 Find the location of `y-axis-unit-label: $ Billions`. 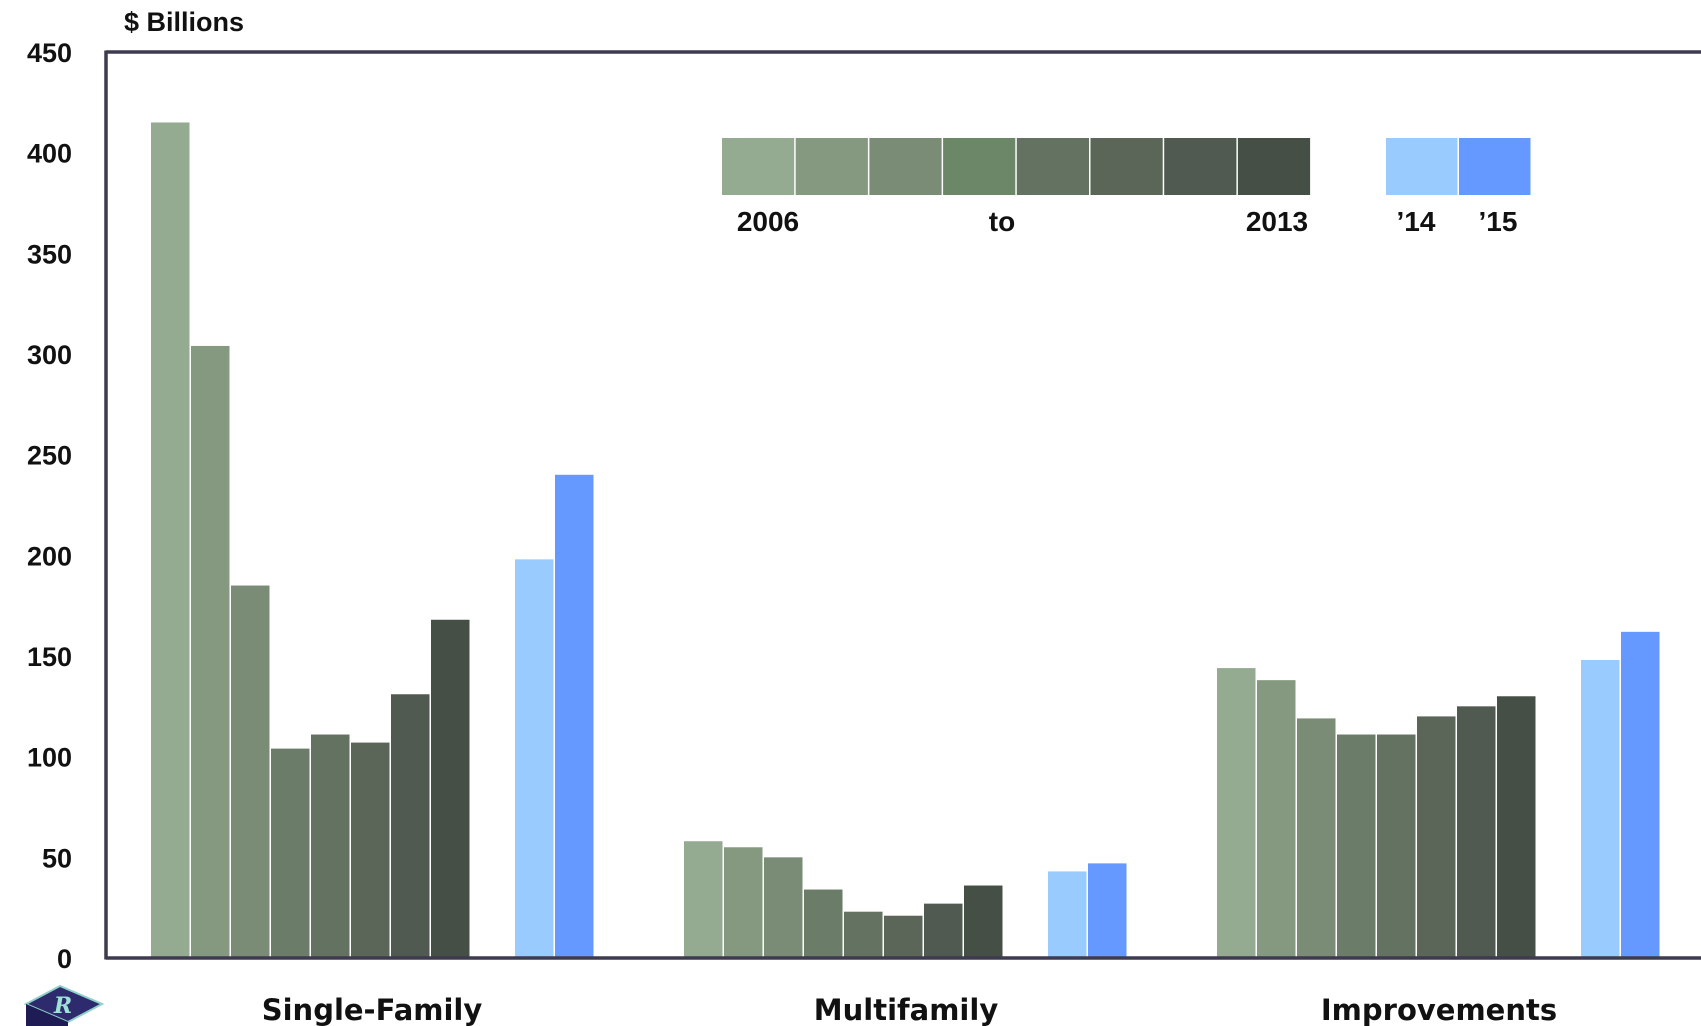

y-axis-unit-label: $ Billions is located at coordinates (184, 22).